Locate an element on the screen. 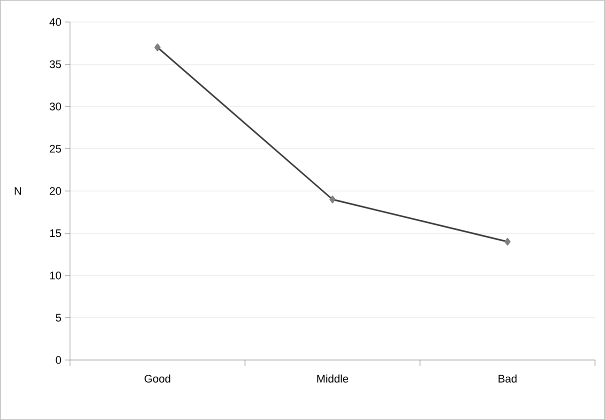  y-tick-label: 25 is located at coordinates (56, 148).